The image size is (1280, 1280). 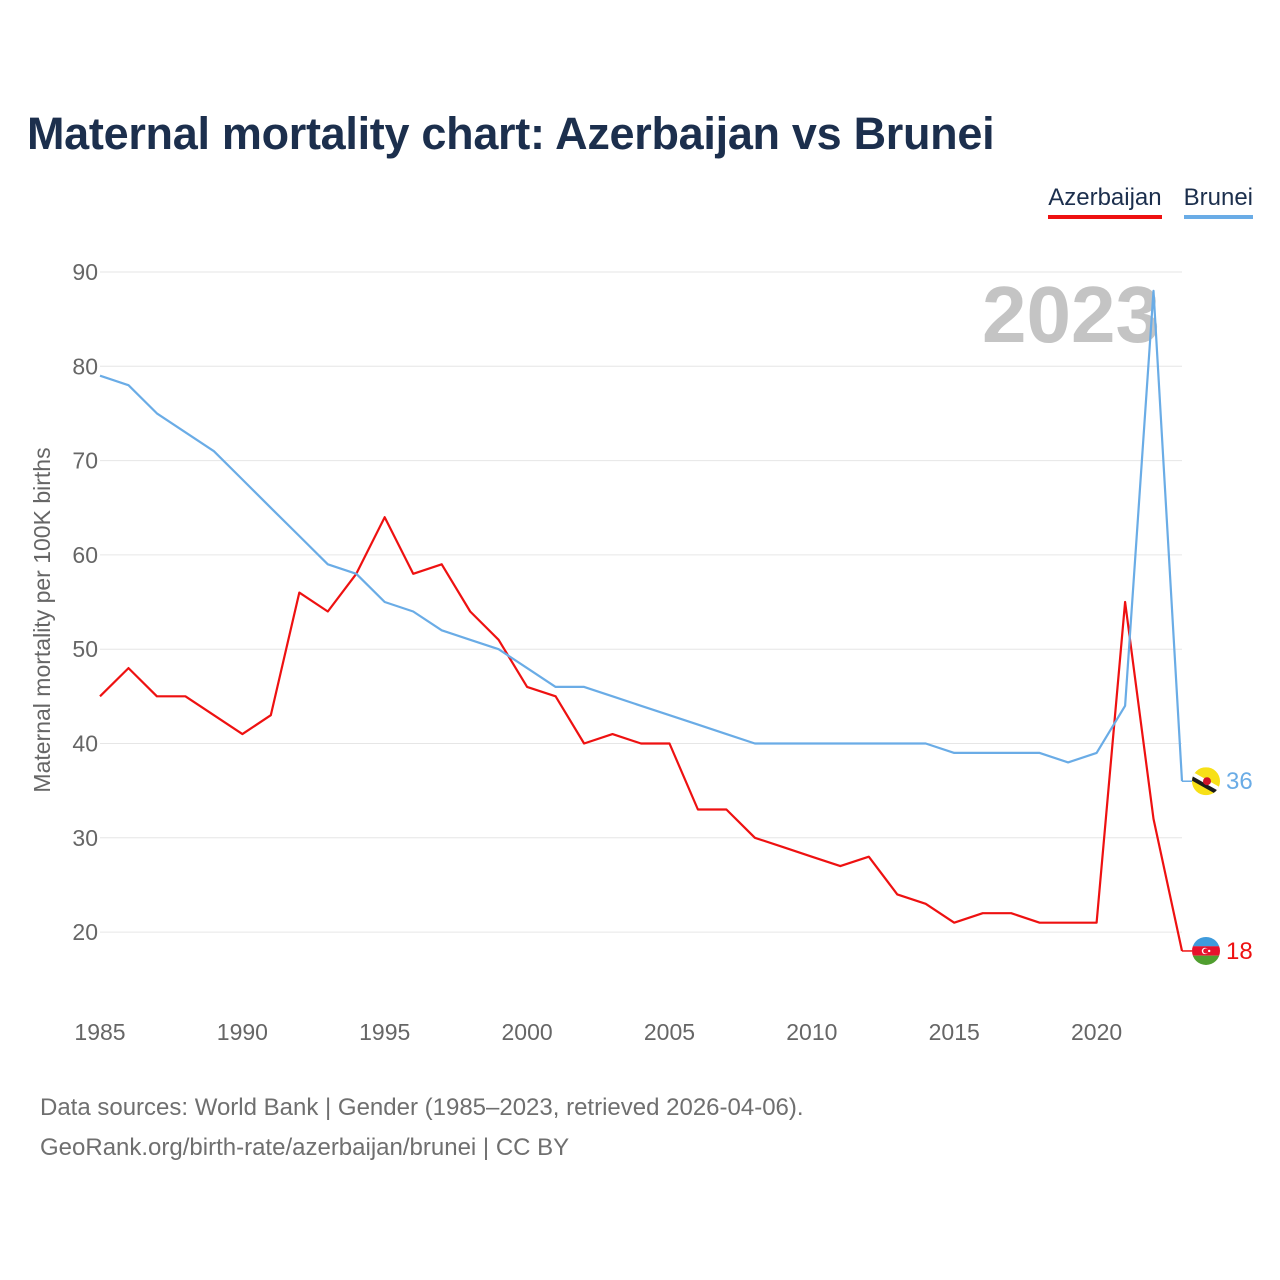 I want to click on x-tick-label-2000: 2000, so click(x=527, y=1032).